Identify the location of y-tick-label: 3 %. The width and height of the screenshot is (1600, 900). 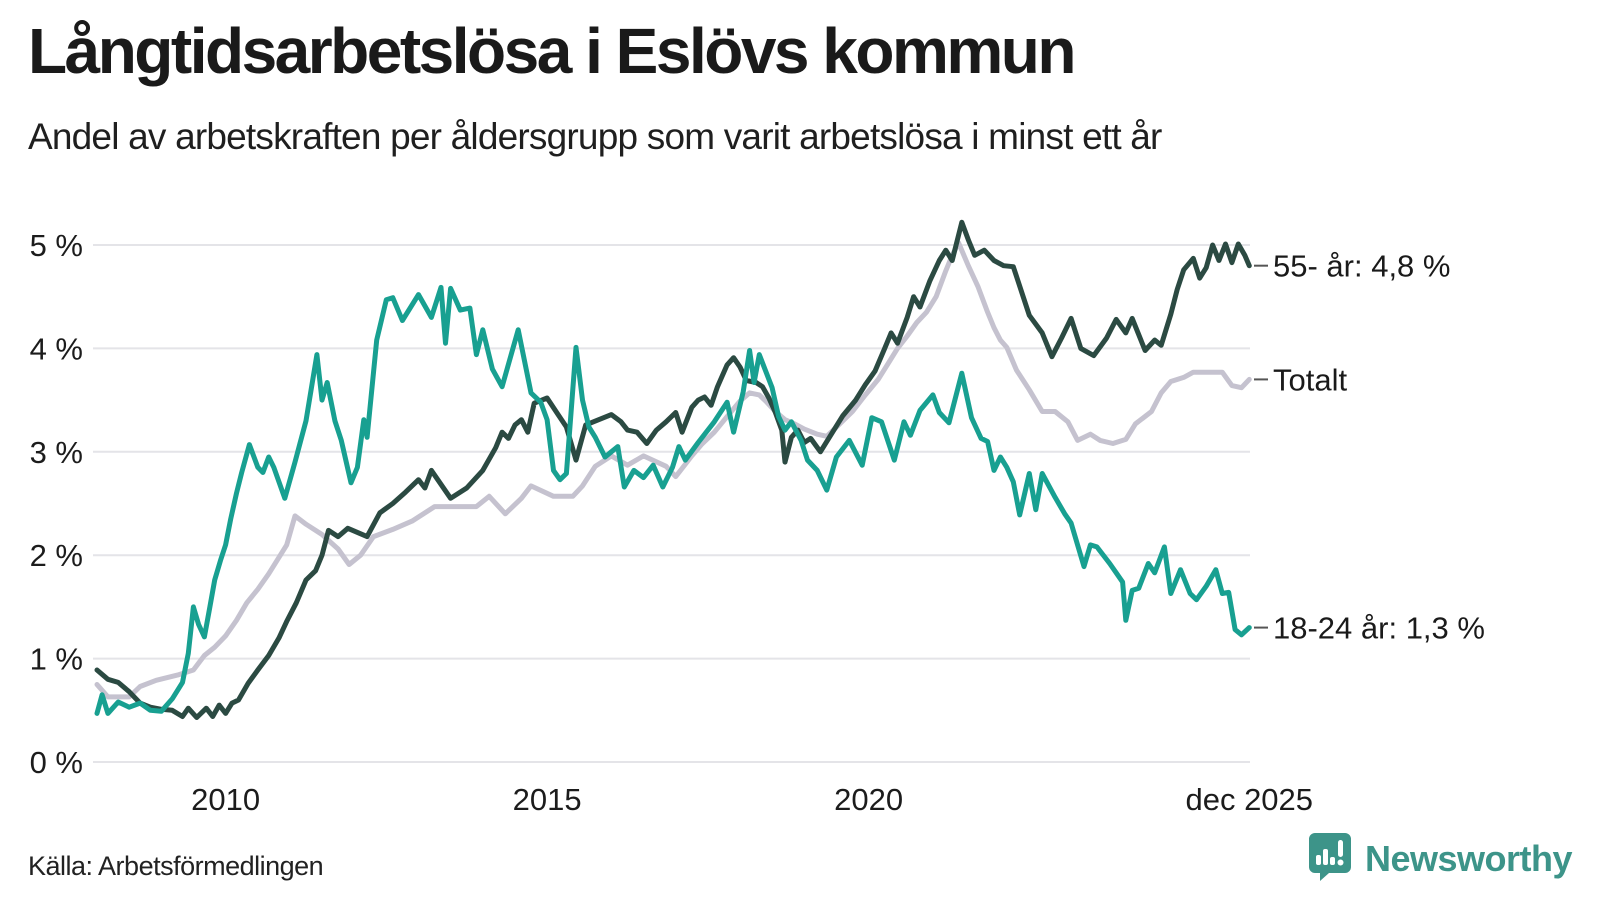
(56, 452).